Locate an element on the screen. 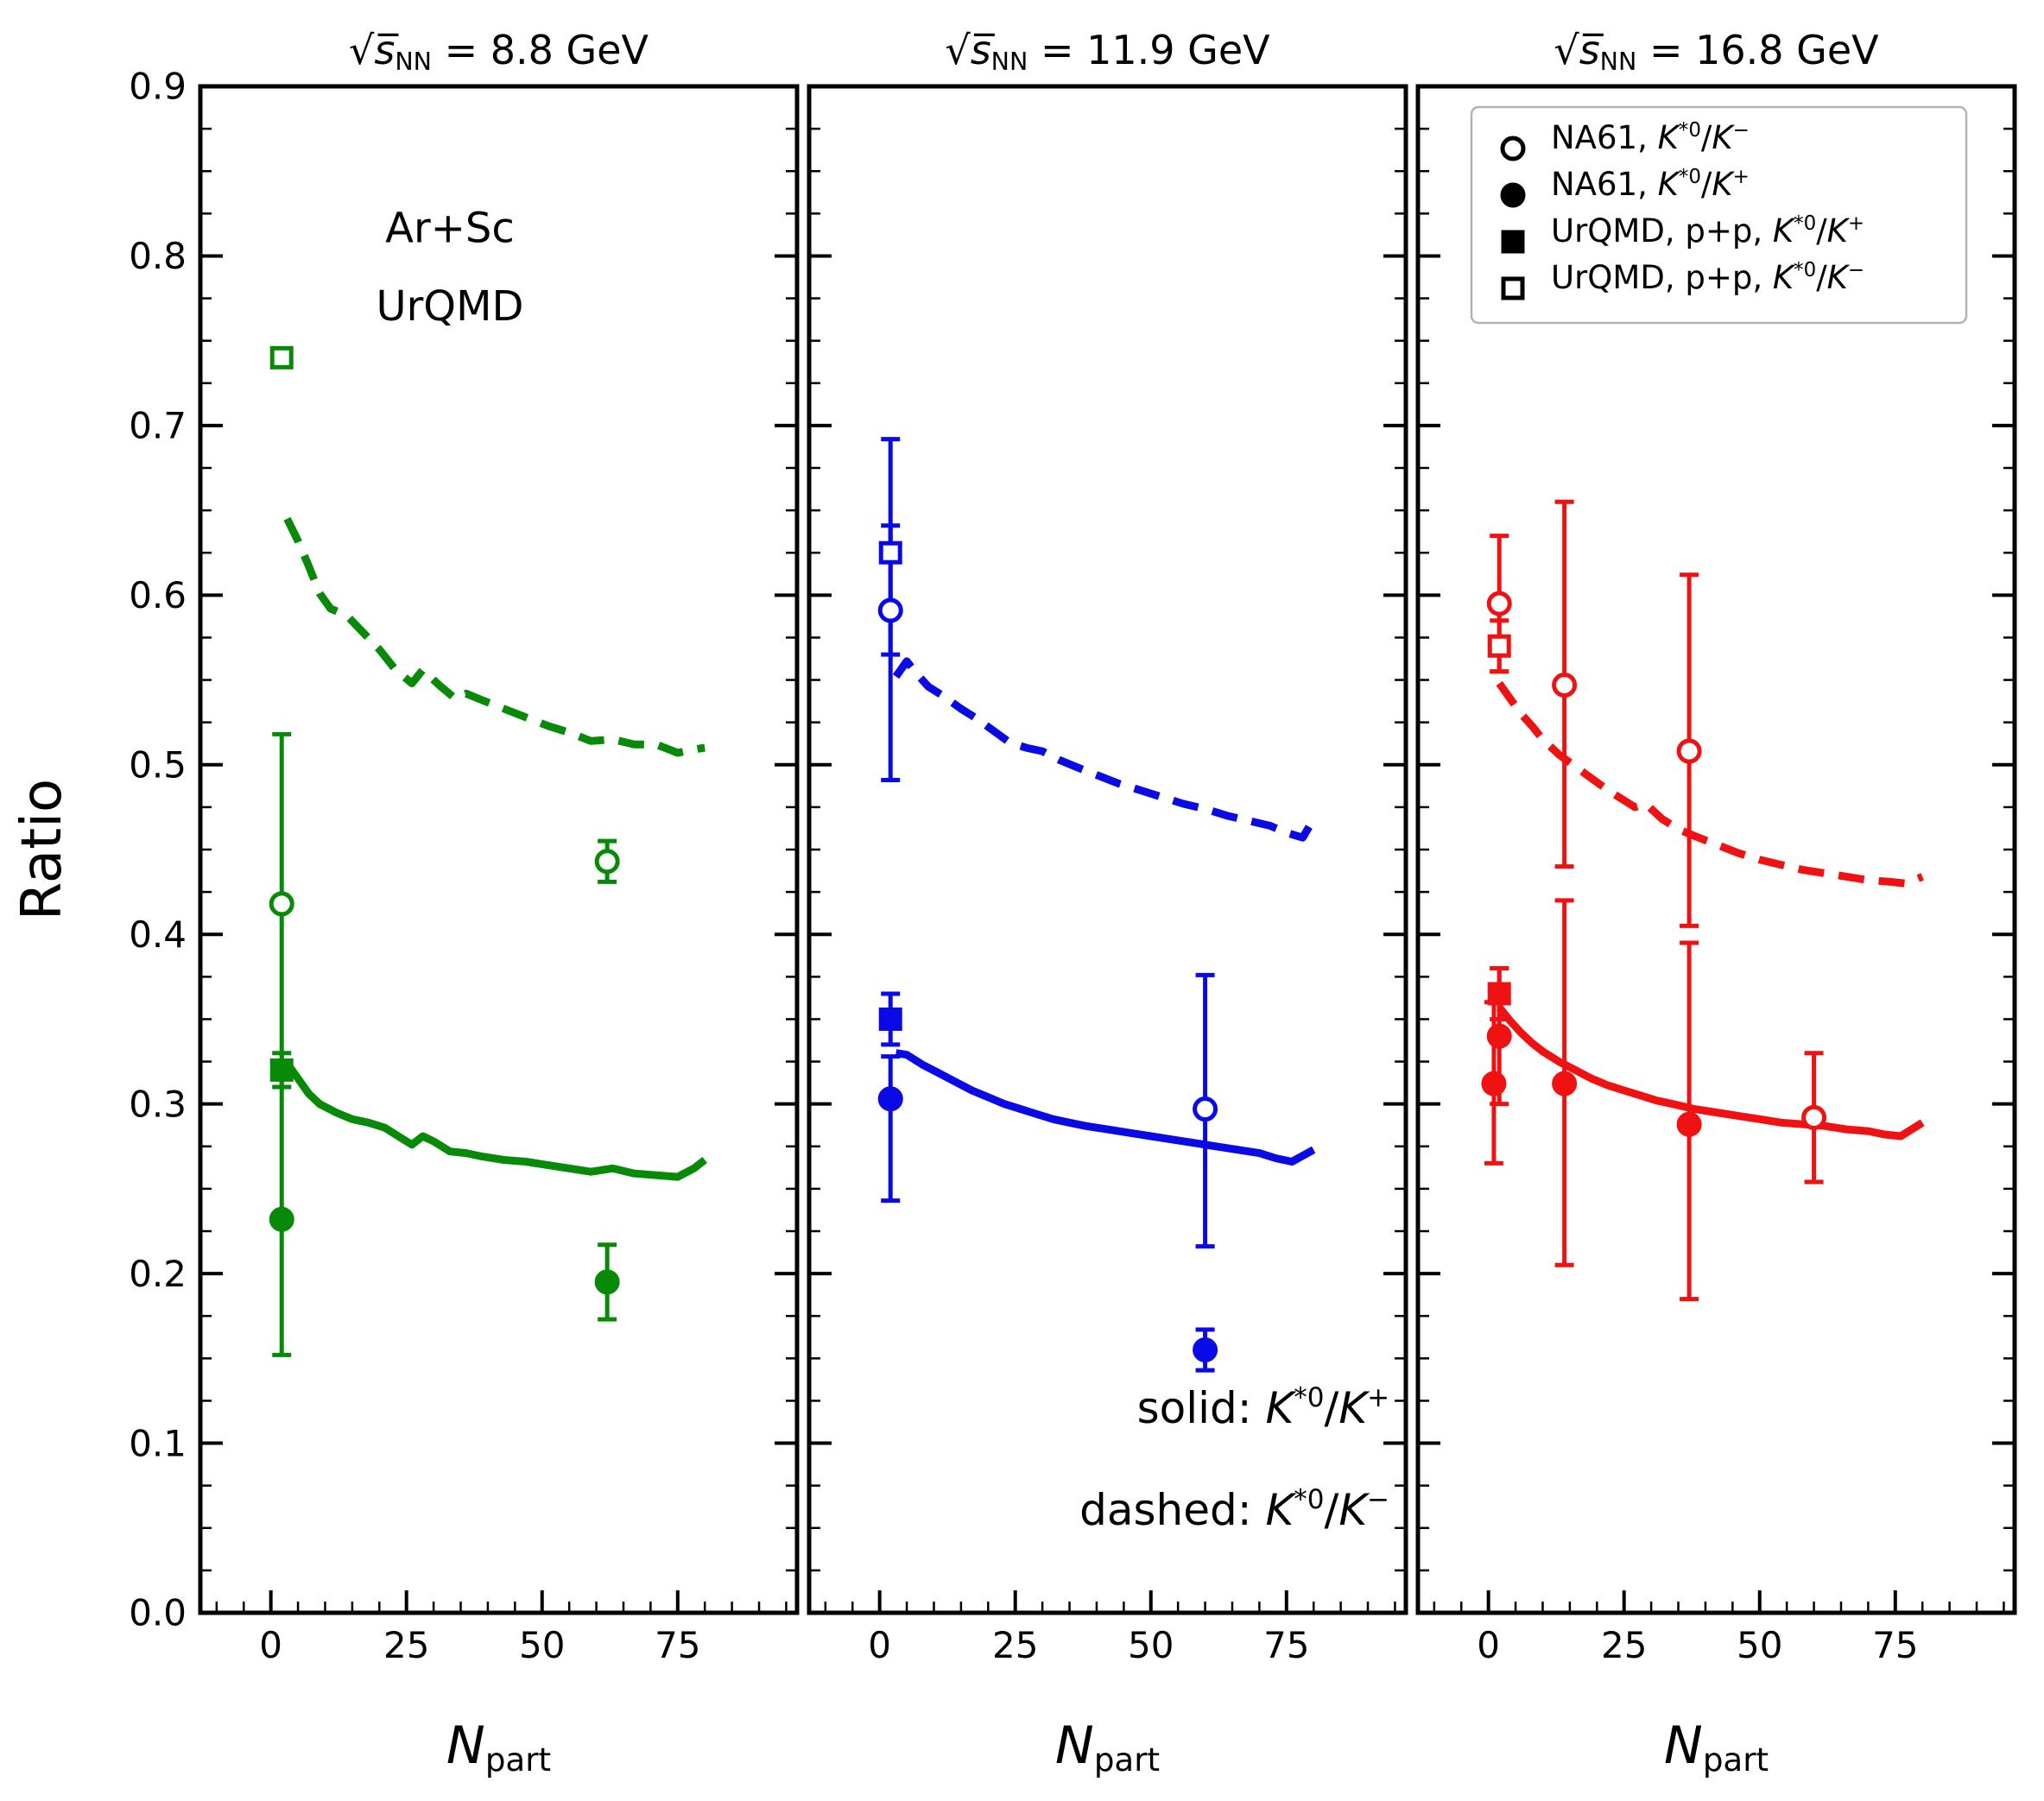  rich-text-fragment: = 8.8 GeV is located at coordinates (540, 50).